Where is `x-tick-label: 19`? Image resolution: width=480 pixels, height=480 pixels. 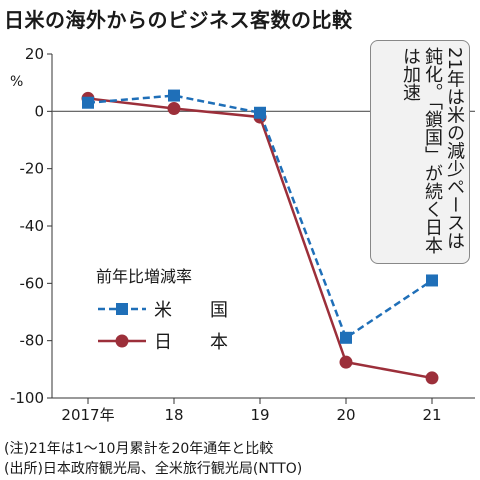 x-tick-label: 19 is located at coordinates (259, 415).